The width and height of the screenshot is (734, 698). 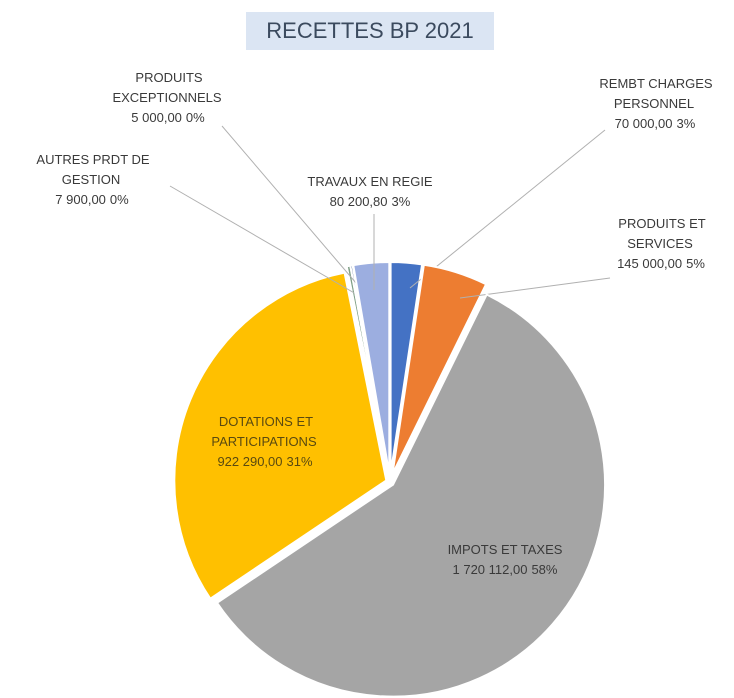 What do you see at coordinates (656, 93) in the screenshot?
I see `category-name: REMBT CHARGES PERSONNEL` at bounding box center [656, 93].